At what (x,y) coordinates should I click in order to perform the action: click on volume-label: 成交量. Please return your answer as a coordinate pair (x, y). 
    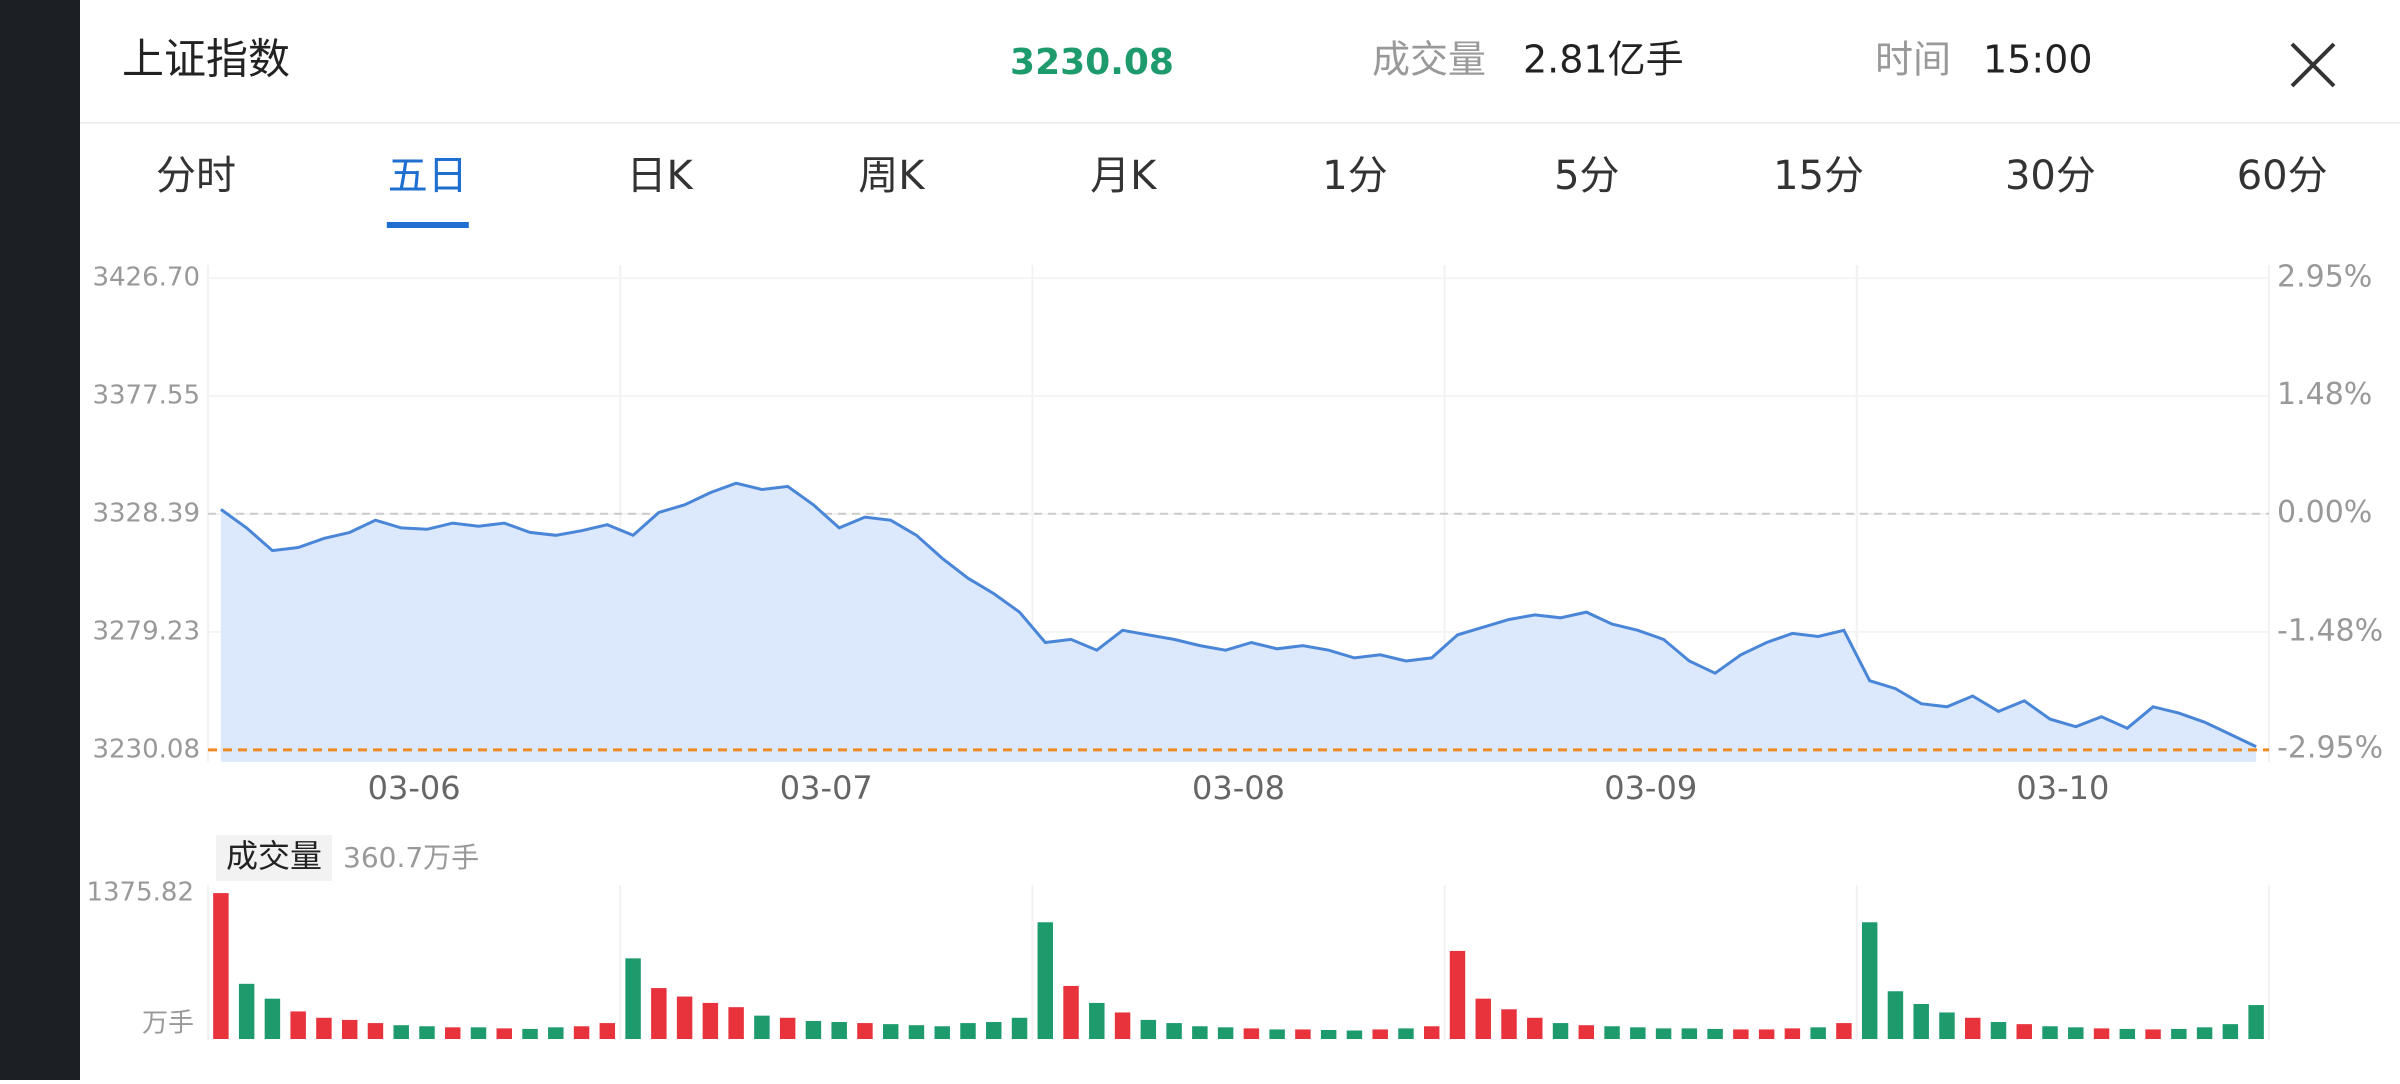
    Looking at the image, I should click on (1429, 60).